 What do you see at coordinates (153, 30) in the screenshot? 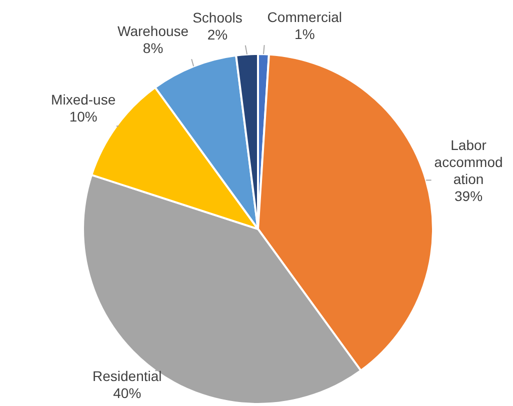
I see `slice-label: Warehouse` at bounding box center [153, 30].